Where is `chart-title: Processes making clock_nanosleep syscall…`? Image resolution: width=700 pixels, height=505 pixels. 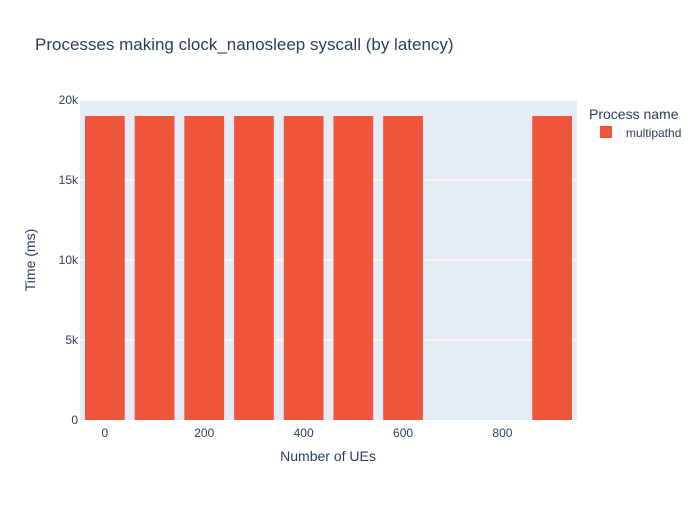
chart-title: Processes making clock_nanosleep syscall… is located at coordinates (244, 44).